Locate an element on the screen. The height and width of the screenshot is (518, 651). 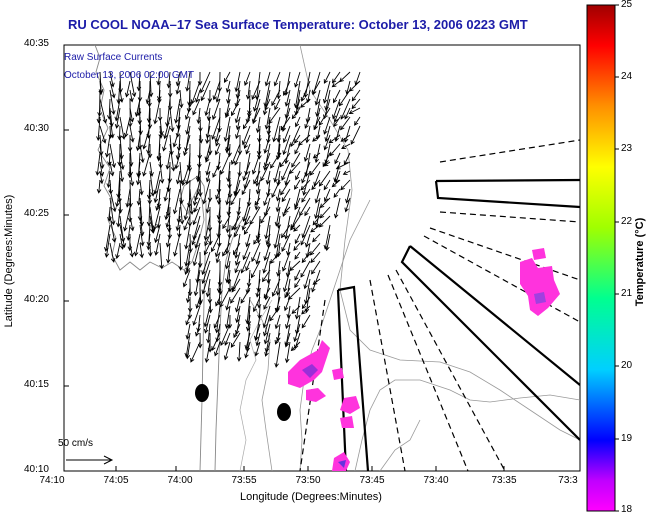
colorbar-tick-label: 23 is located at coordinates (627, 148).